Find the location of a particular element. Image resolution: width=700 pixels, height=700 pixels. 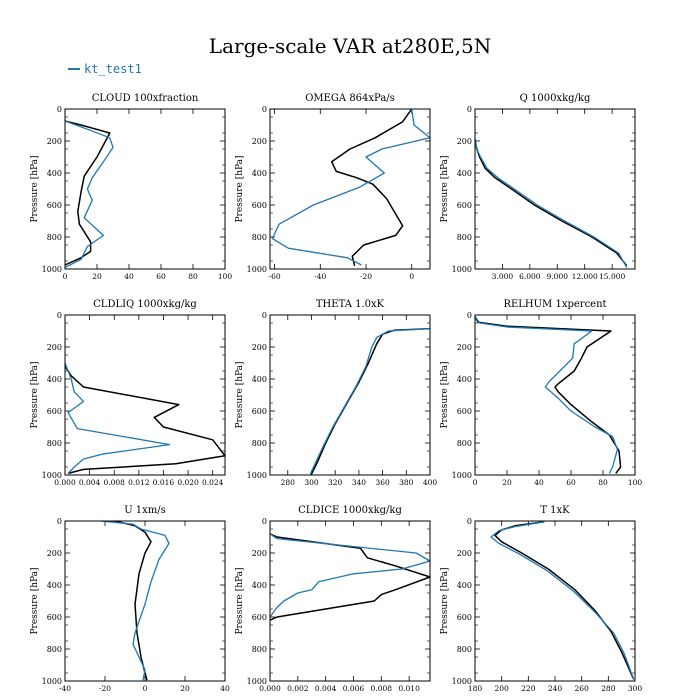

x-tick-label: 0.012 is located at coordinates (139, 482).